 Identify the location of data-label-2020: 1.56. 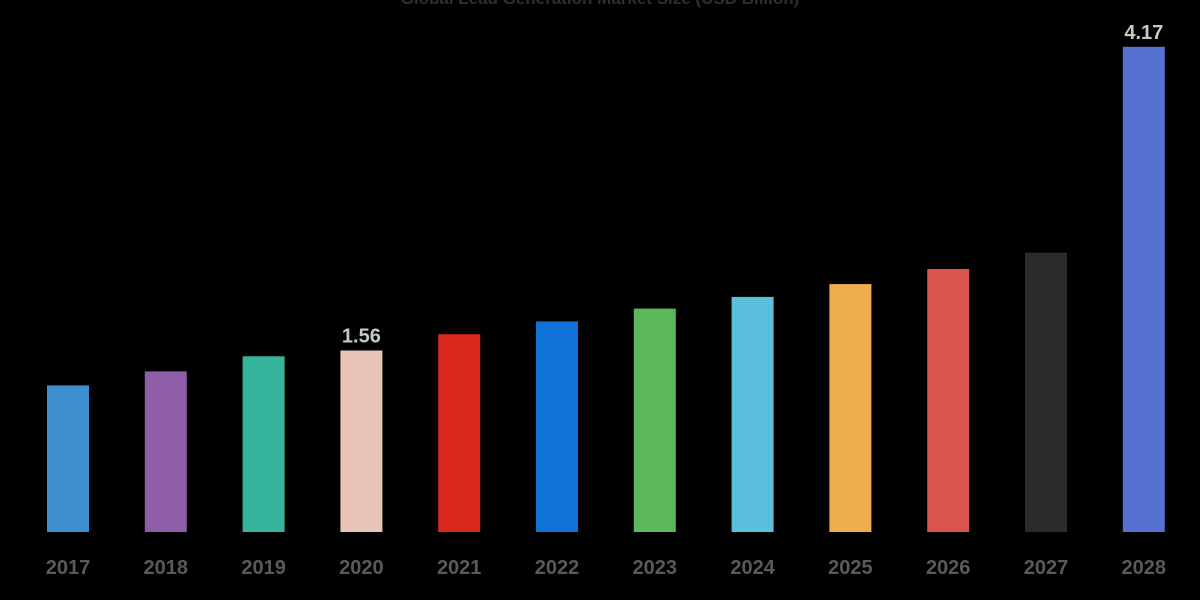
(361, 337).